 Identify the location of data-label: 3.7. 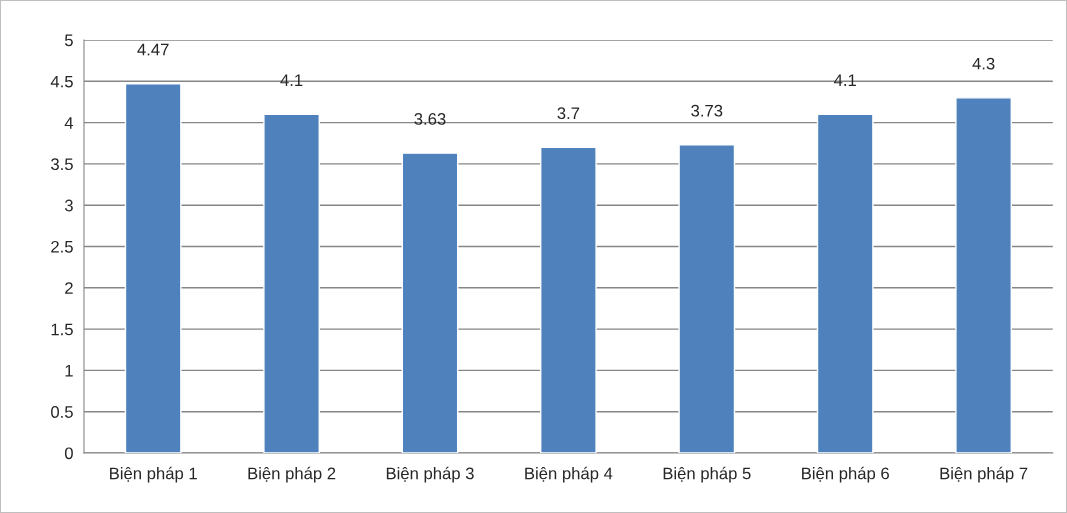
(568, 113).